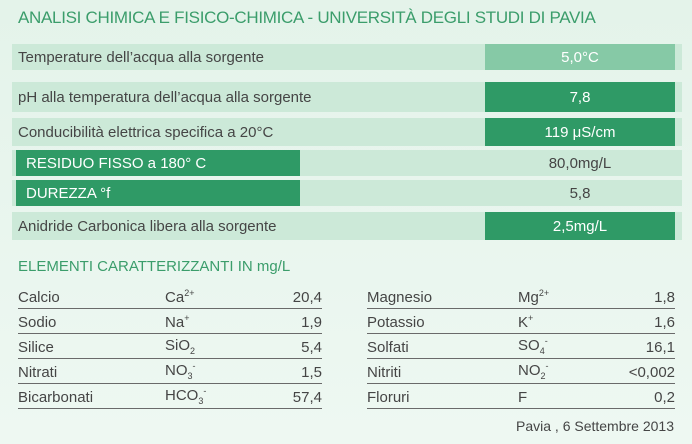 The image size is (692, 444). What do you see at coordinates (542, 351) in the screenshot?
I see `symbol-sub: 4` at bounding box center [542, 351].